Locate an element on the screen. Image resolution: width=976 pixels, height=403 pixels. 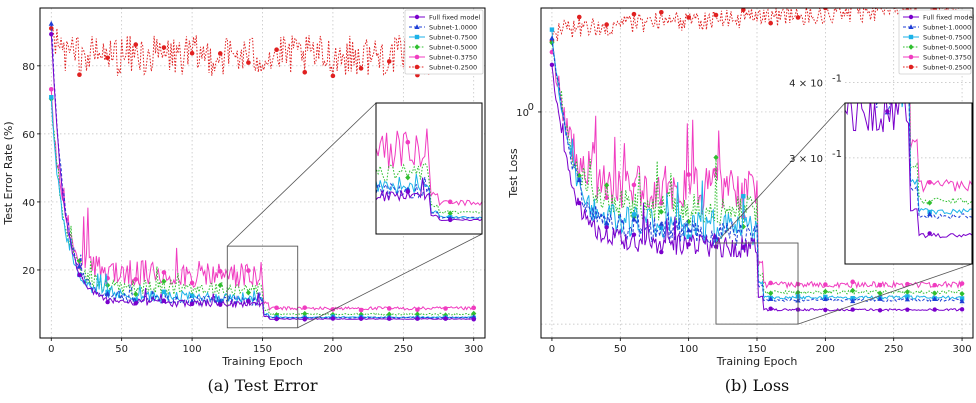
inset-y-tick-label: 3 × 10 is located at coordinates (806, 159).